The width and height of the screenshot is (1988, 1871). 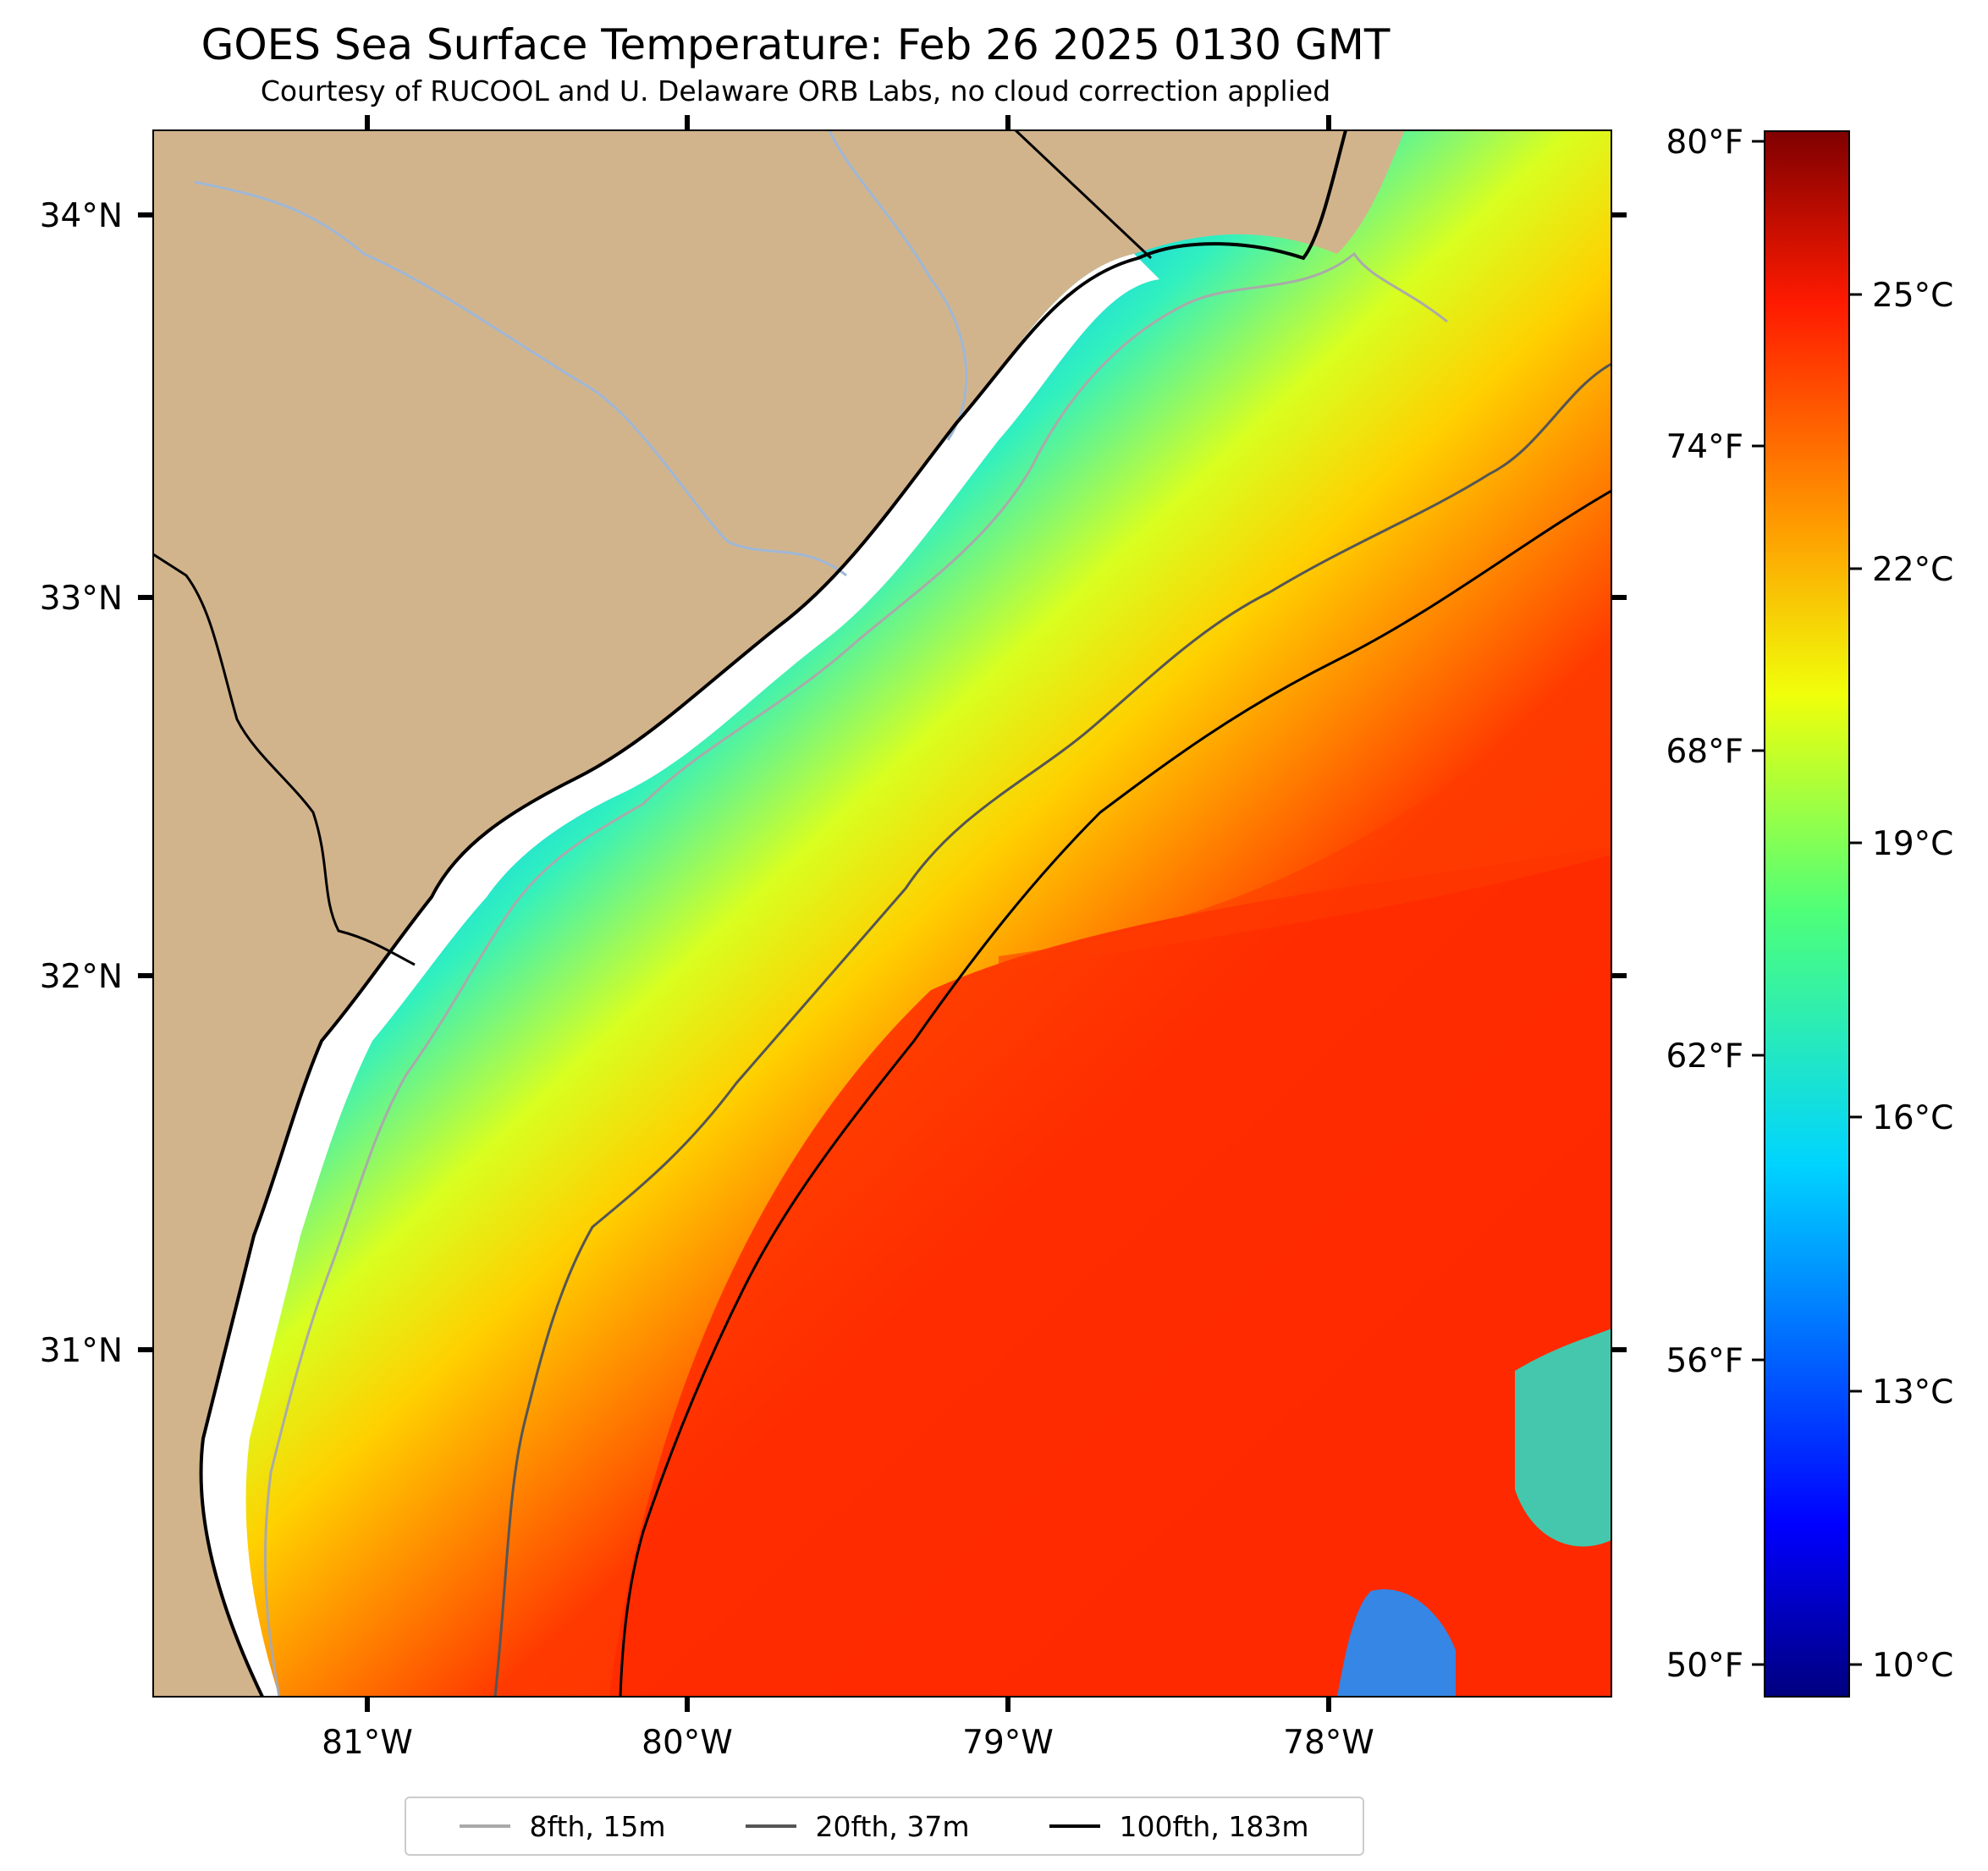 What do you see at coordinates (1328, 1743) in the screenshot?
I see `lon-label-78w: 78°W` at bounding box center [1328, 1743].